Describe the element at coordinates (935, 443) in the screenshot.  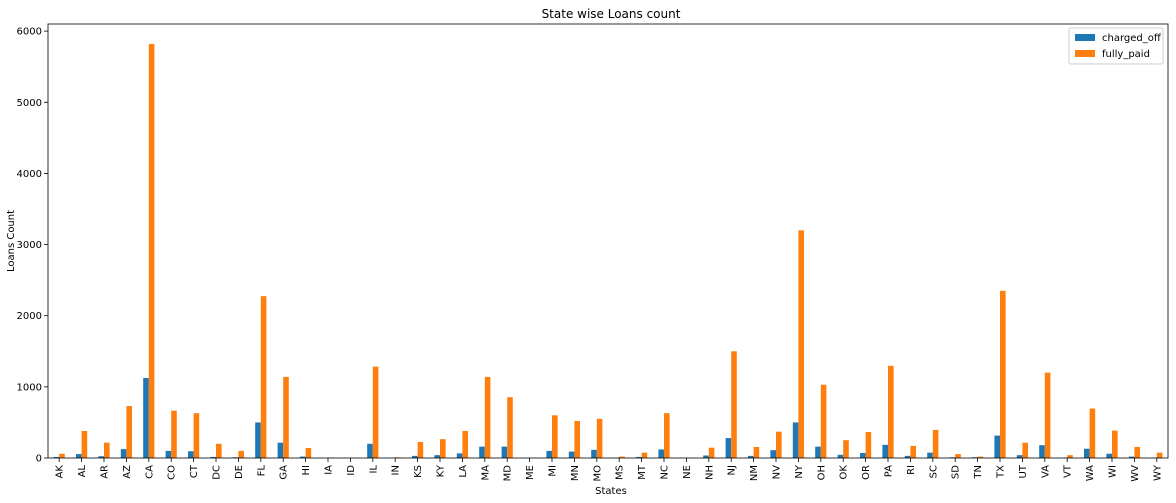
I see `bar-fully_paid-SC` at that location.